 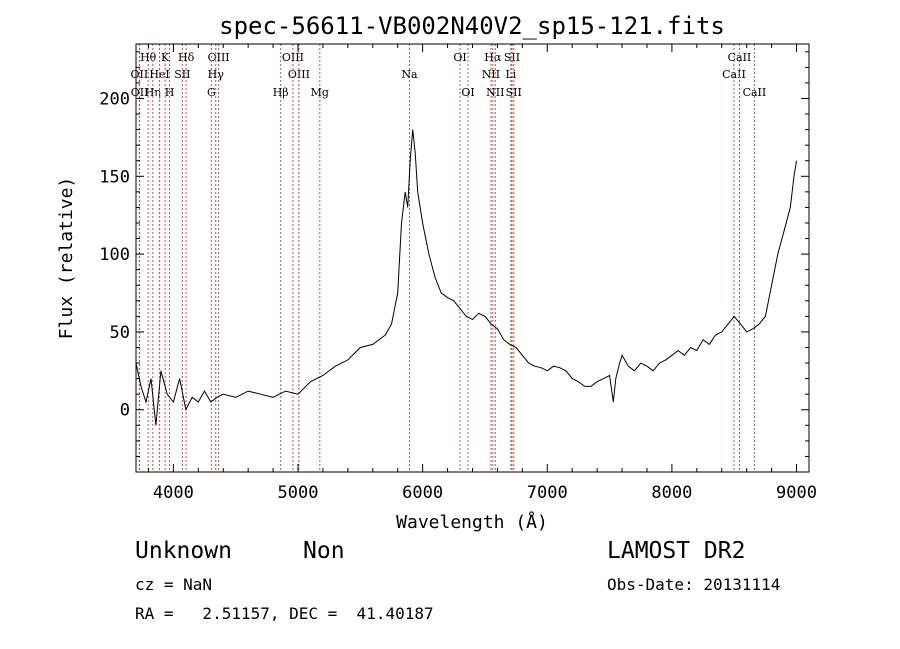 What do you see at coordinates (409, 74) in the screenshot?
I see `line-marker-label: Na` at bounding box center [409, 74].